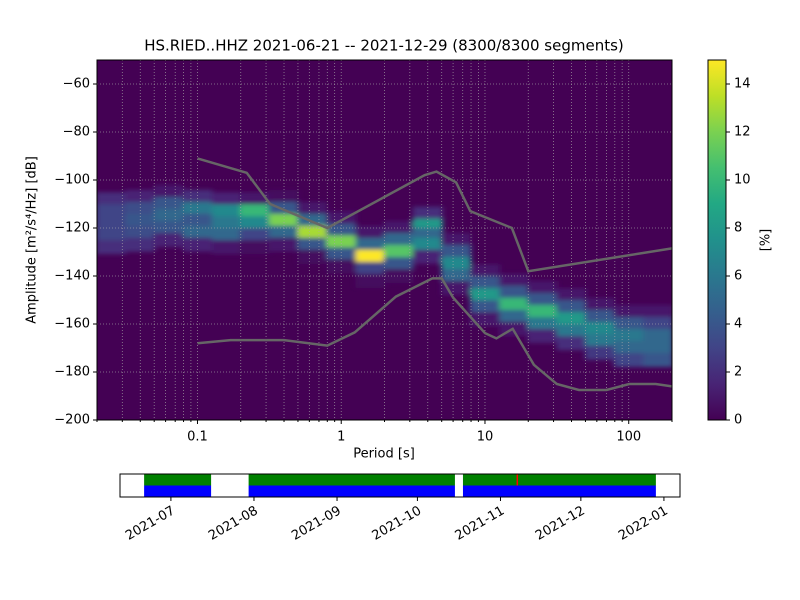 The height and width of the screenshot is (600, 800). Describe the element at coordinates (76, 84) in the screenshot. I see `y-tick-label: −60` at that location.